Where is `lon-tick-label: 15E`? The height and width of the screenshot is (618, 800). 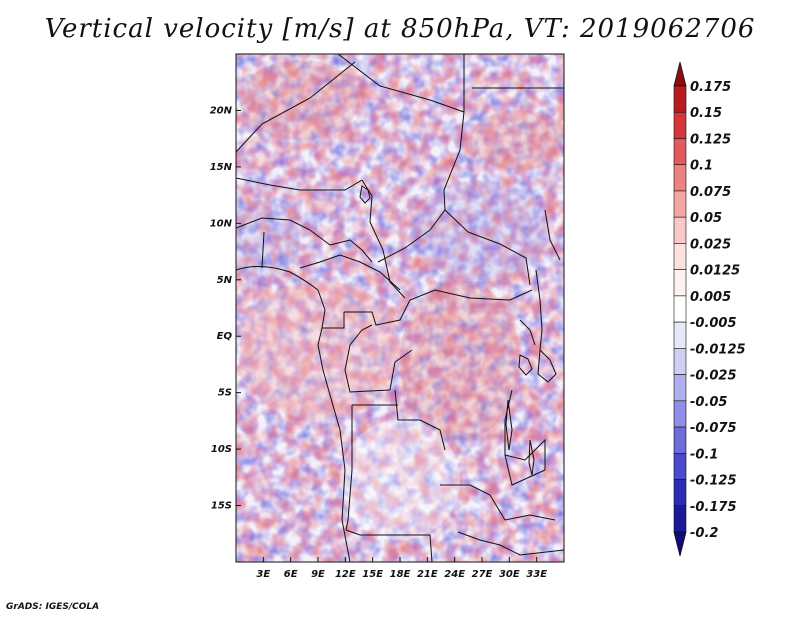
lon-tick-label: 15E is located at coordinates (372, 574).